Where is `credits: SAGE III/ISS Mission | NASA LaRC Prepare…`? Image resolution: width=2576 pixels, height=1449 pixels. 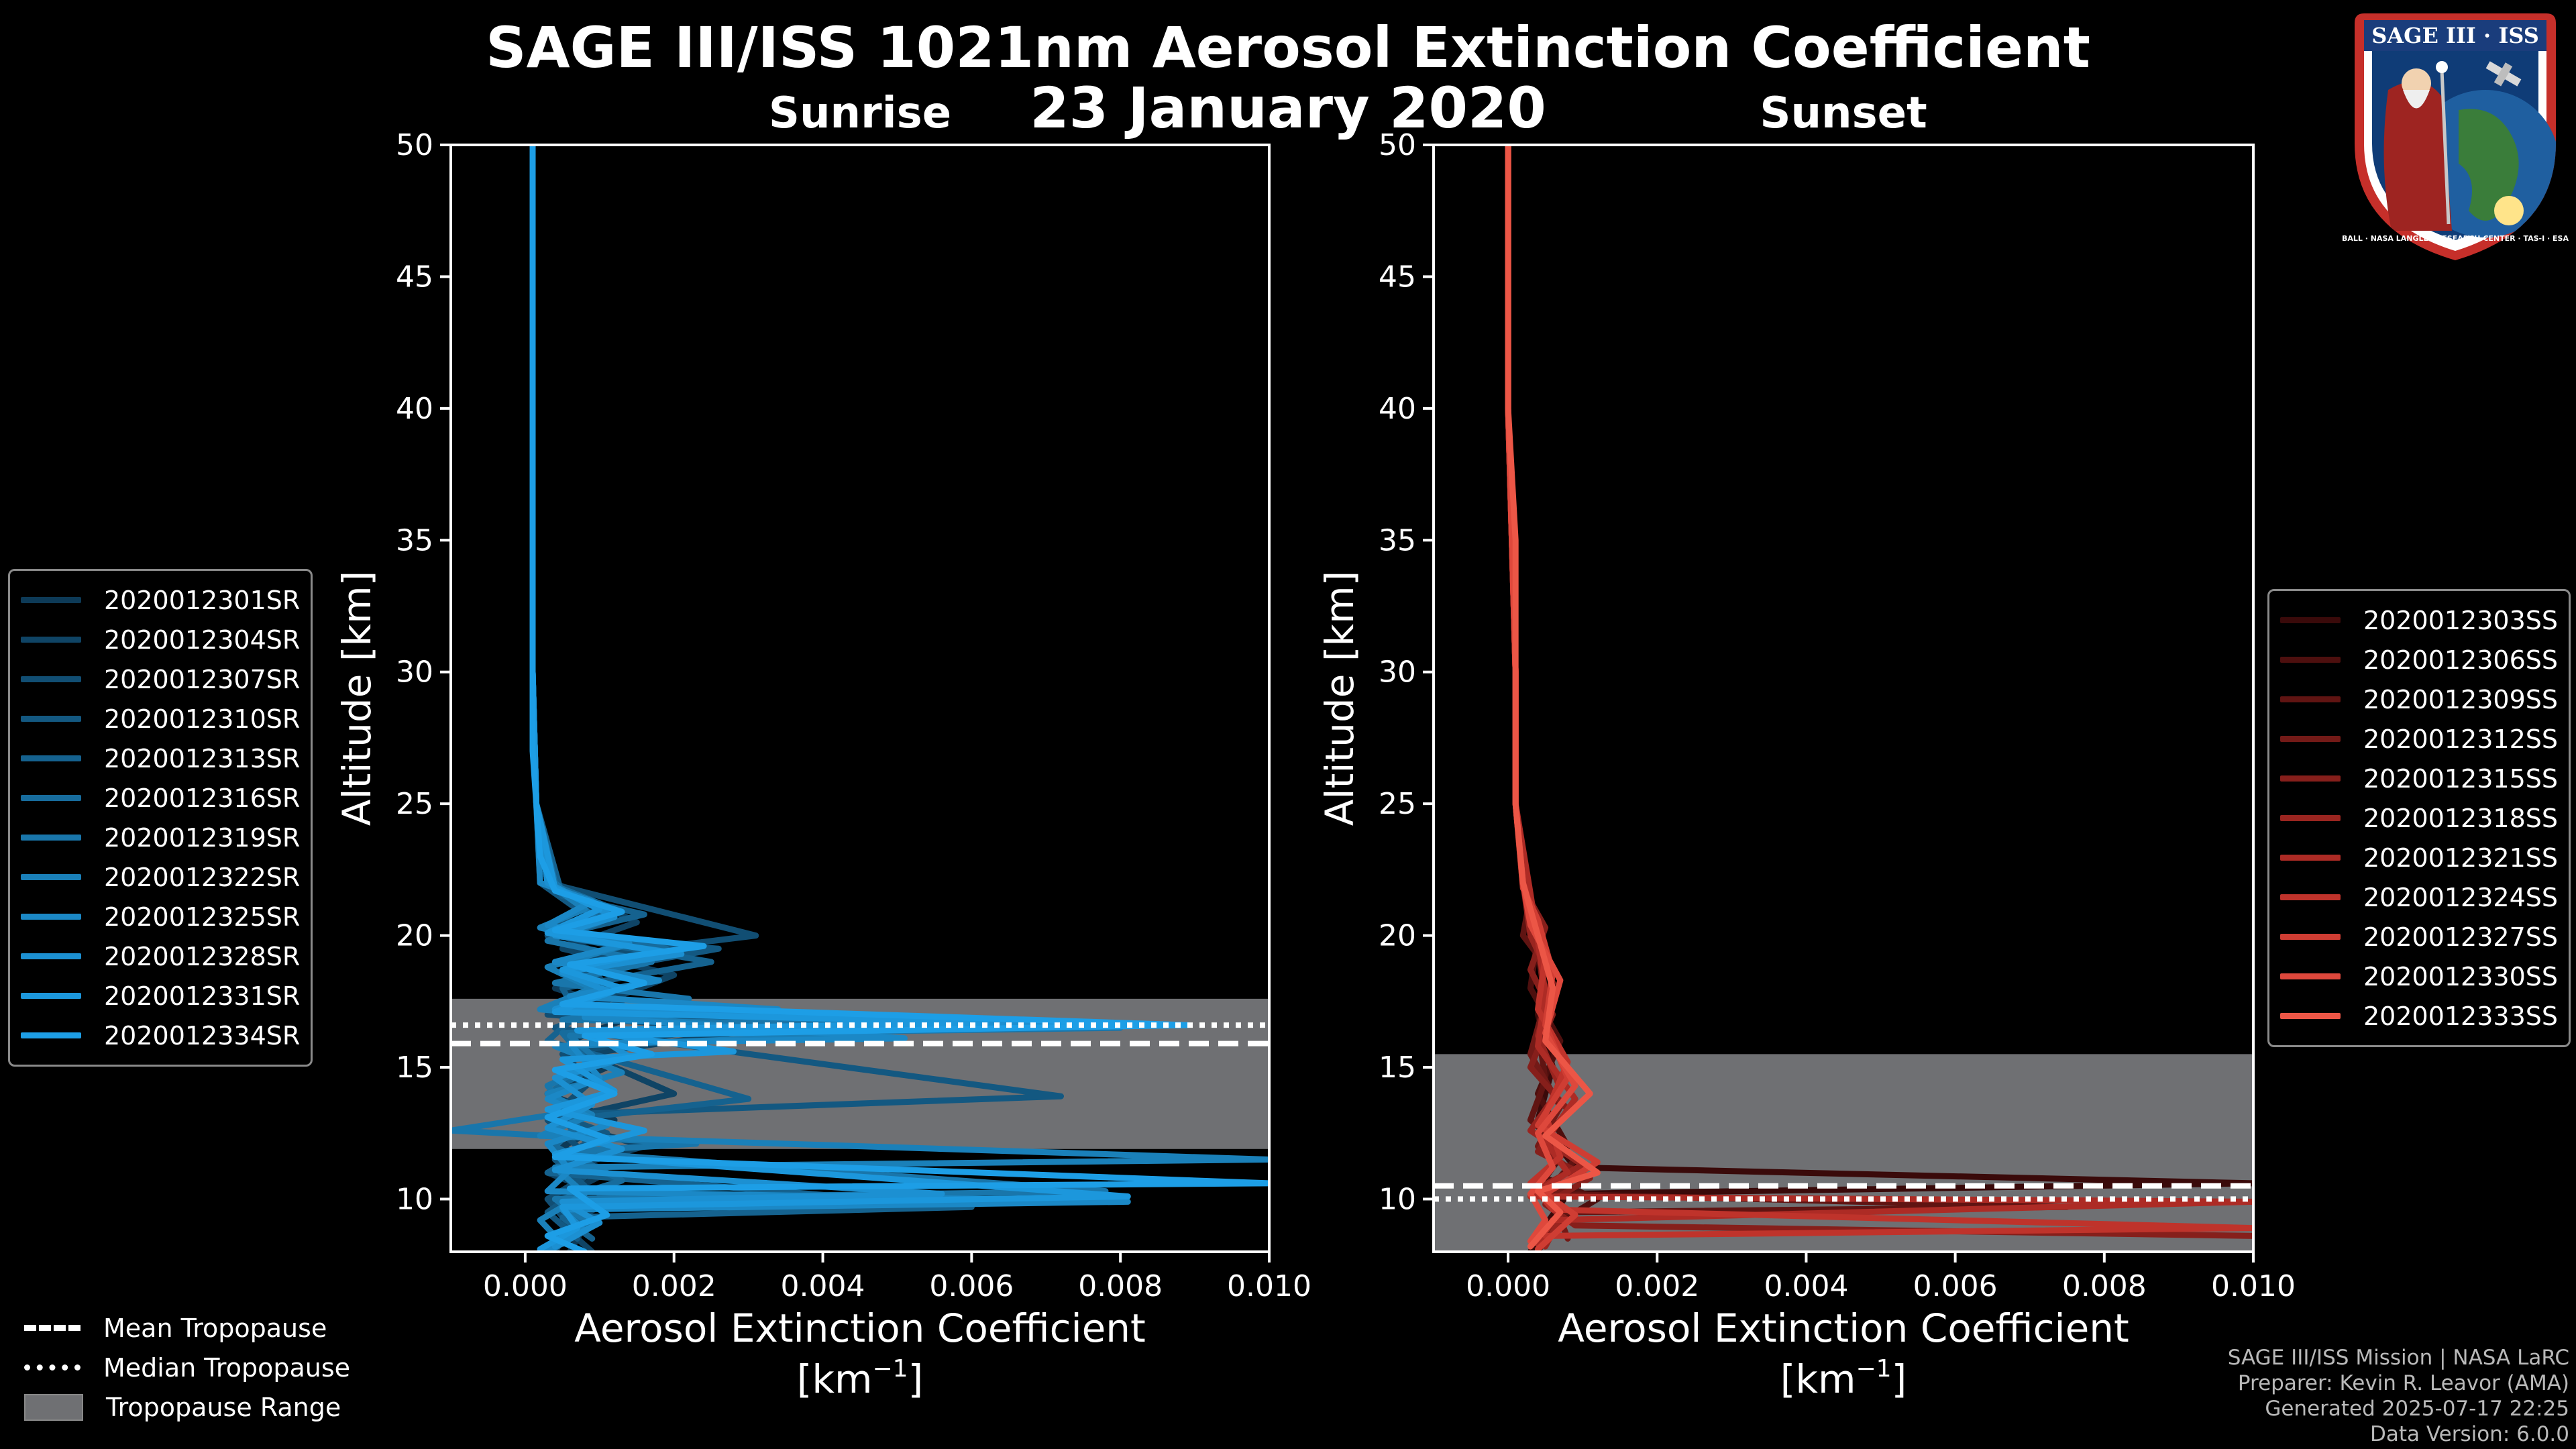
credits: SAGE III/ISS Mission | NASA LaRC Prepare… is located at coordinates (2398, 1396).